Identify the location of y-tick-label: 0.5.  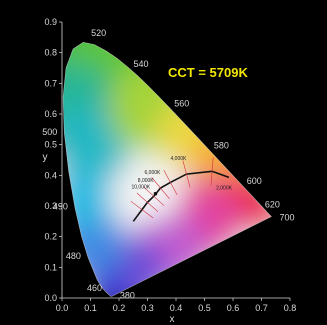
(50, 145).